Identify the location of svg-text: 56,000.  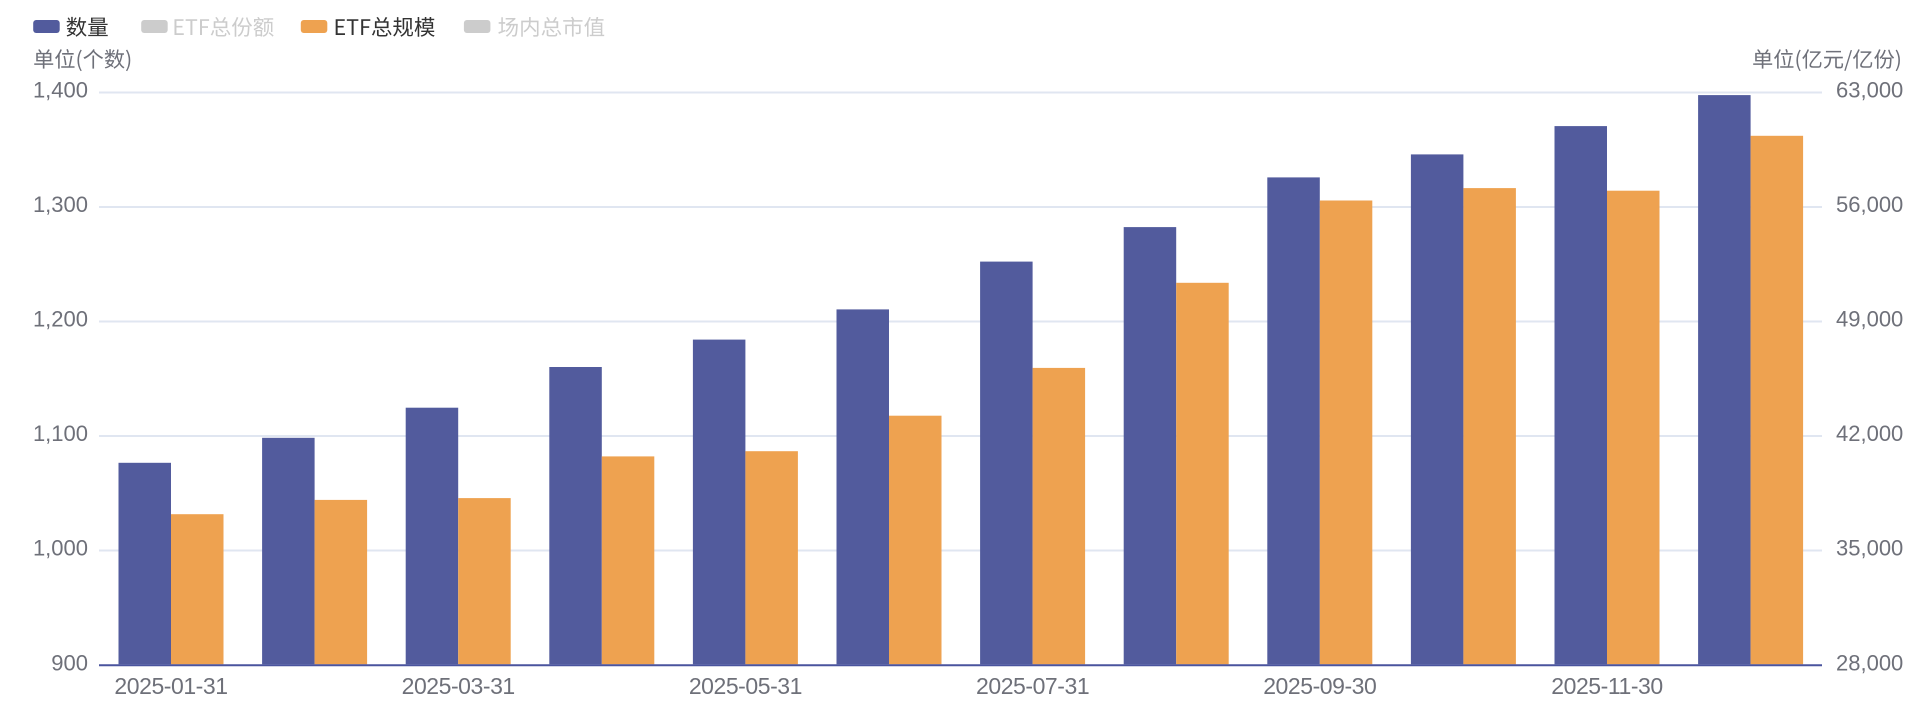
(1869, 204).